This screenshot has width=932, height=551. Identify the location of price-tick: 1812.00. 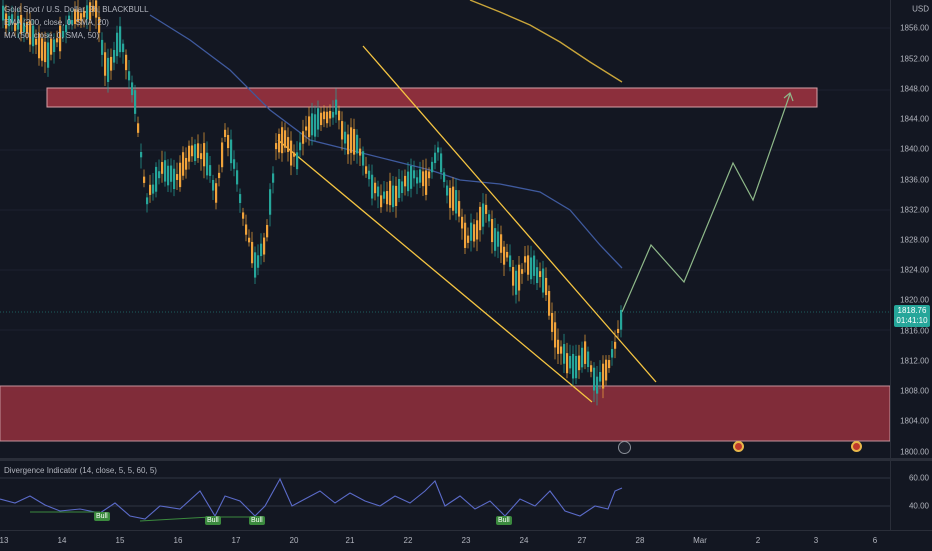
(914, 361).